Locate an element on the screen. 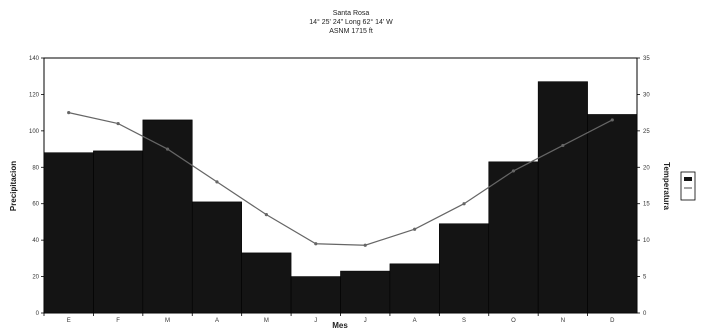  x-tick-label-6: J is located at coordinates (365, 321).